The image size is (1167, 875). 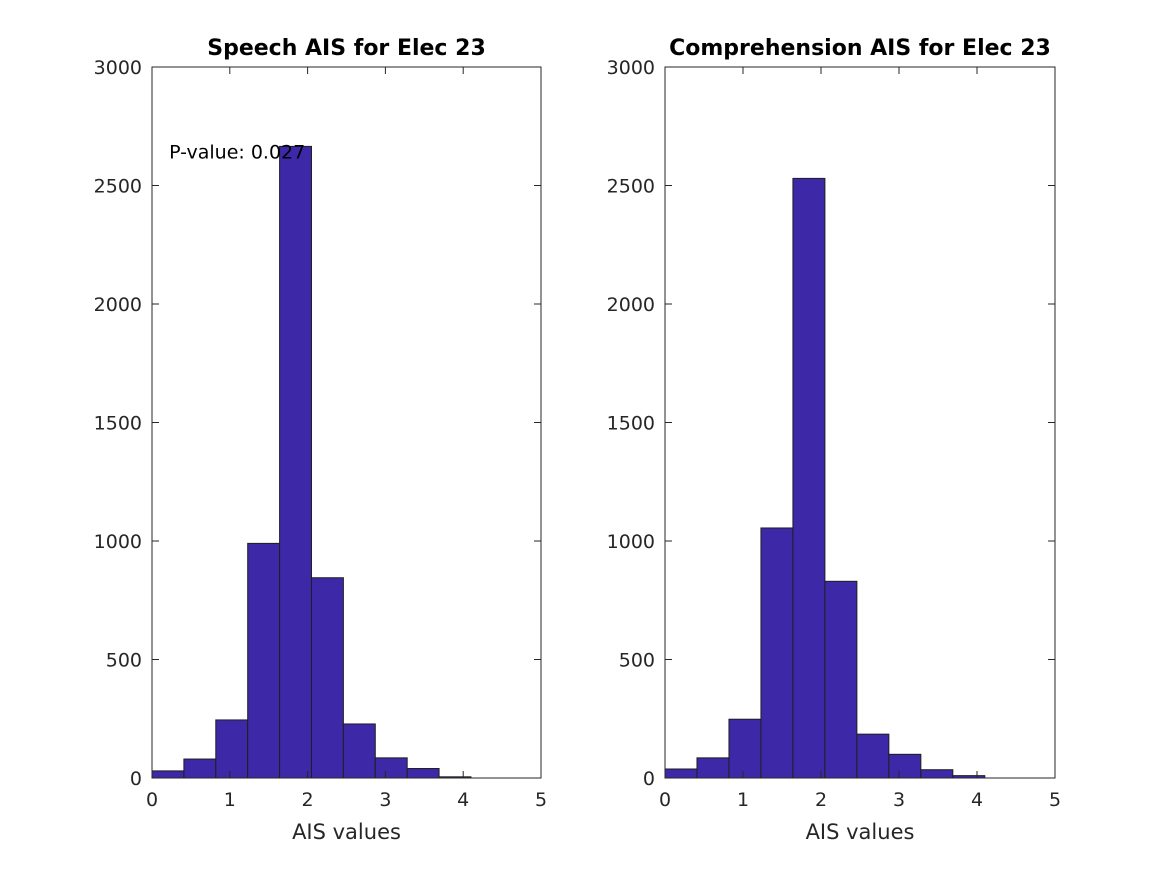 I want to click on comprehension-x-tick-label: 2, so click(x=821, y=800).